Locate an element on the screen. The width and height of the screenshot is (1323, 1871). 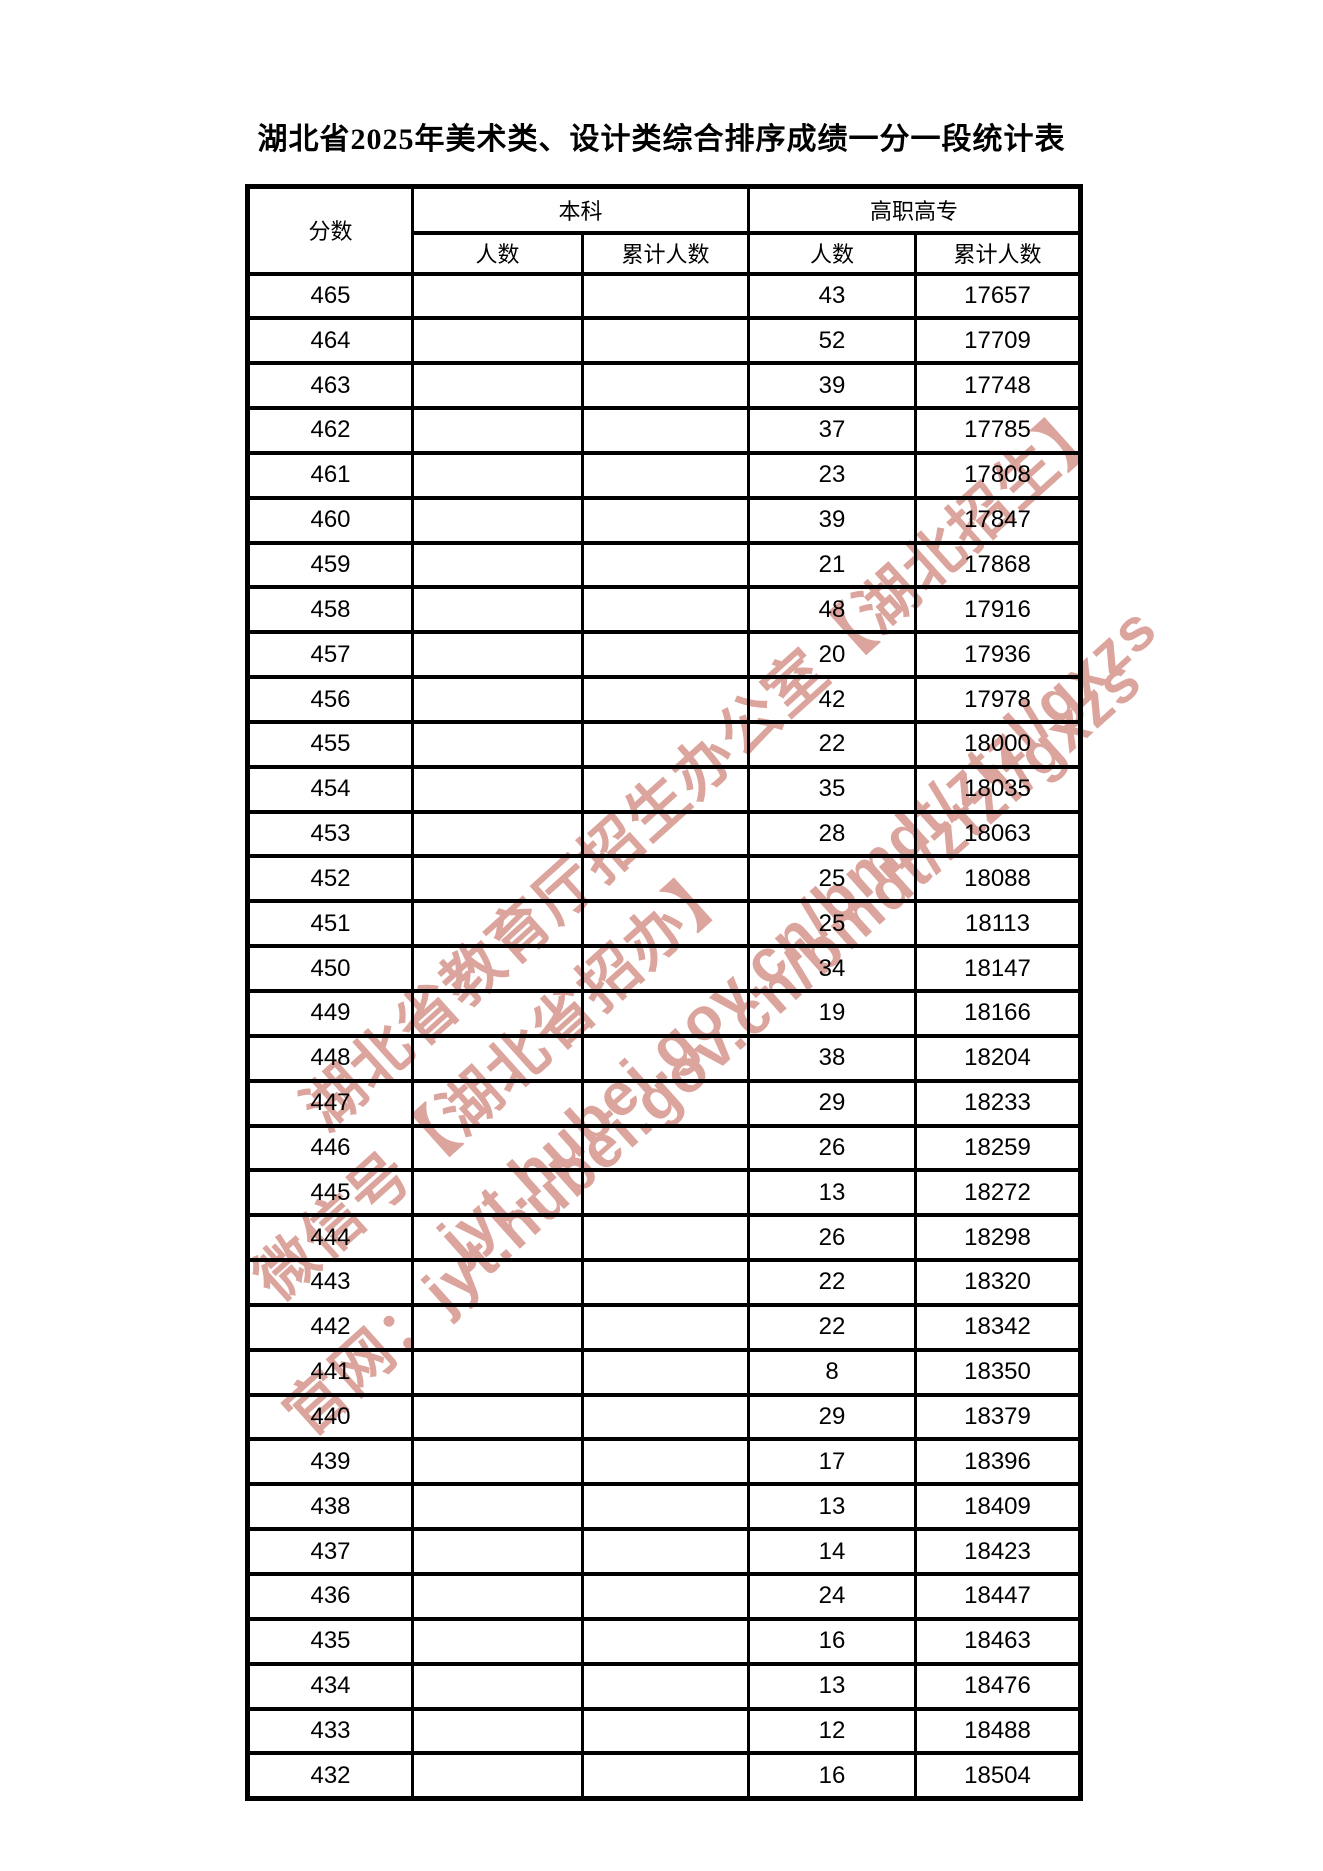
table-row: 438 13 18409 is located at coordinates (664, 1507).